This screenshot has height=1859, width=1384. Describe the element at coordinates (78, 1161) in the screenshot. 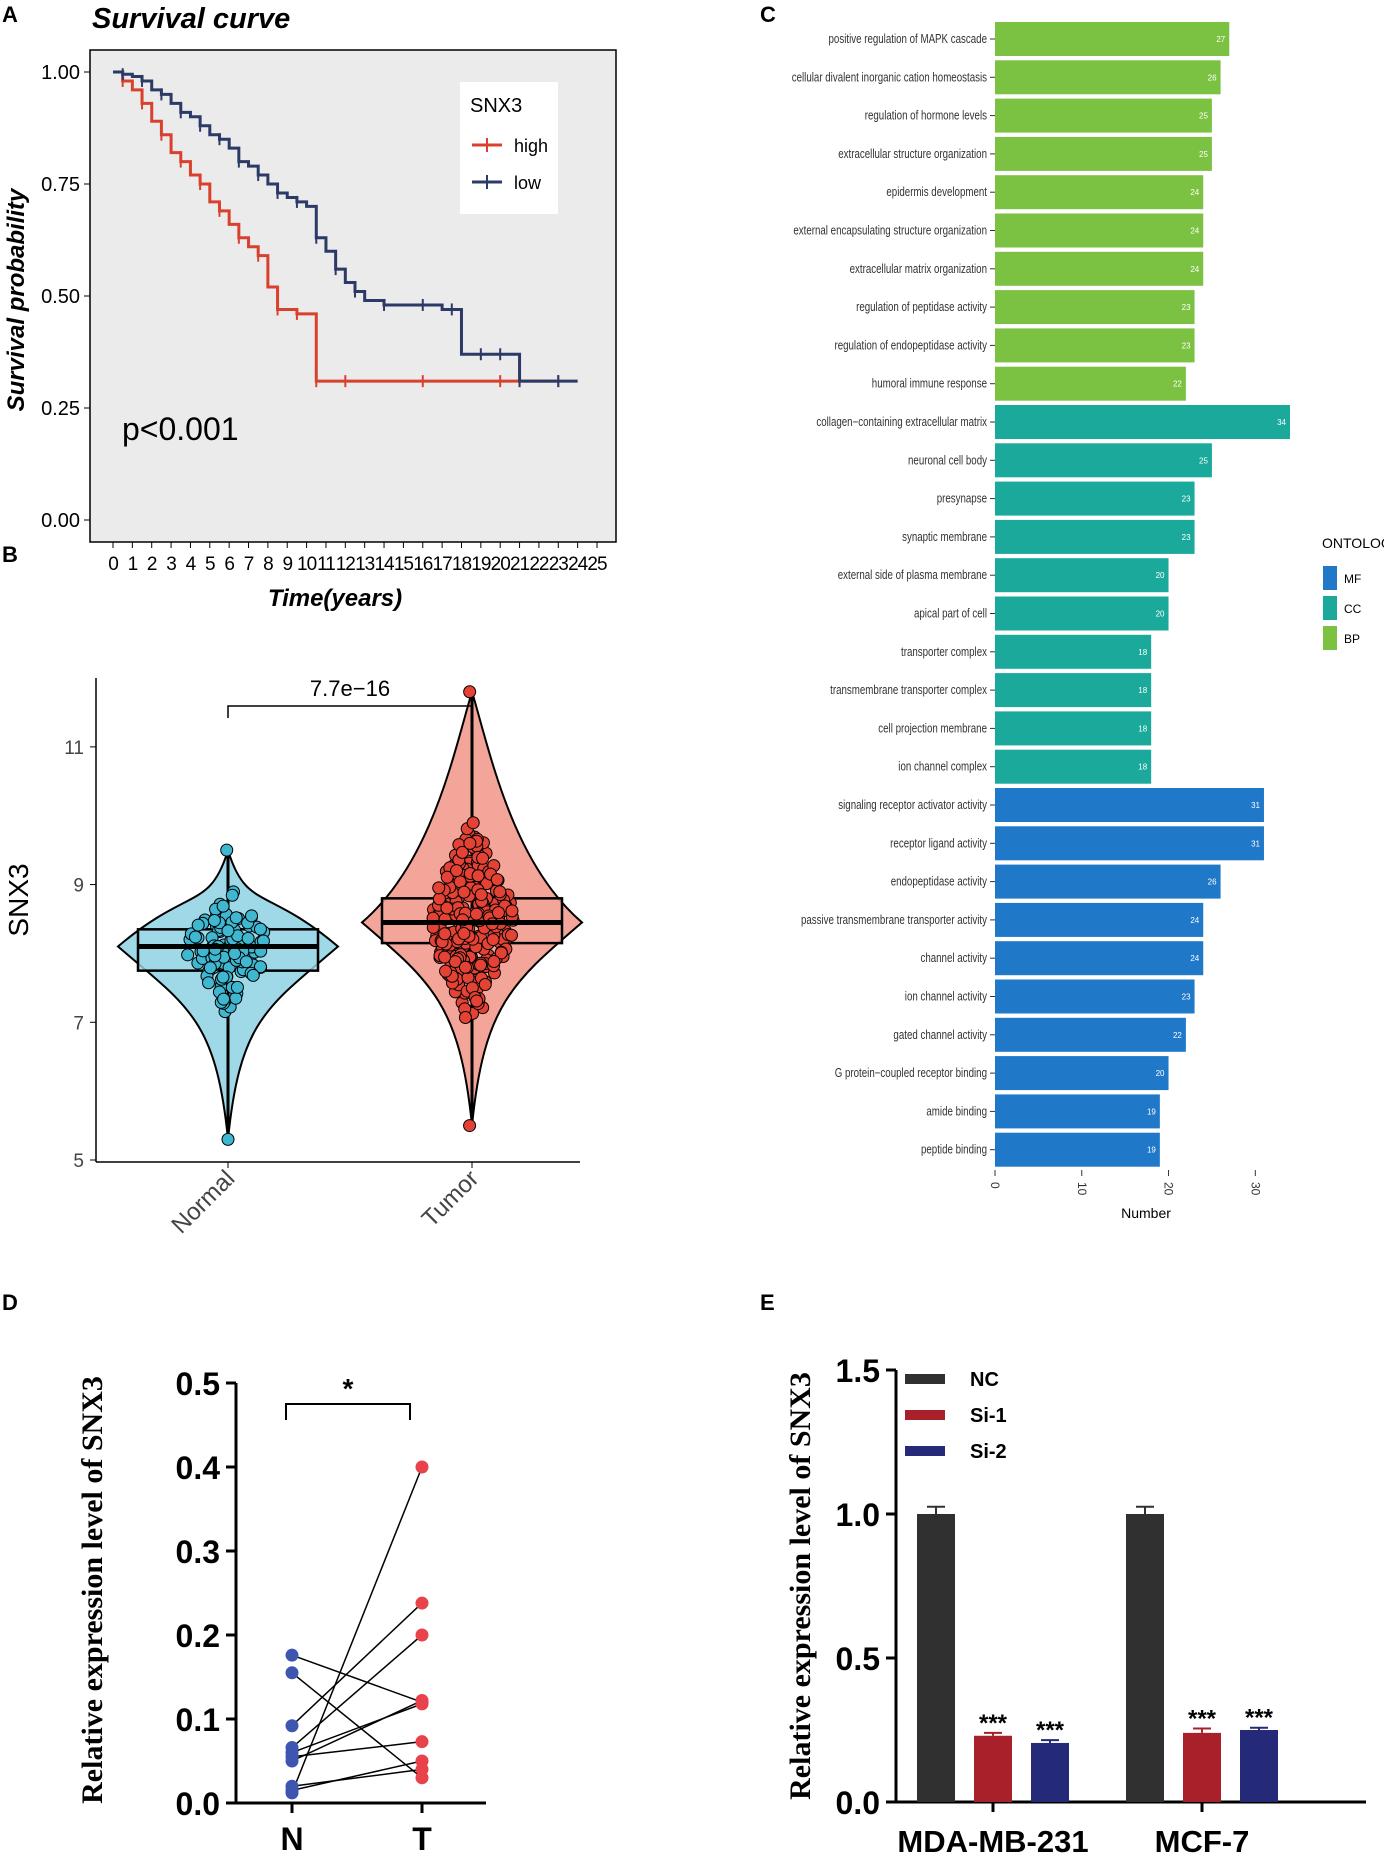

I see `violin-y-tick-label: 5` at that location.